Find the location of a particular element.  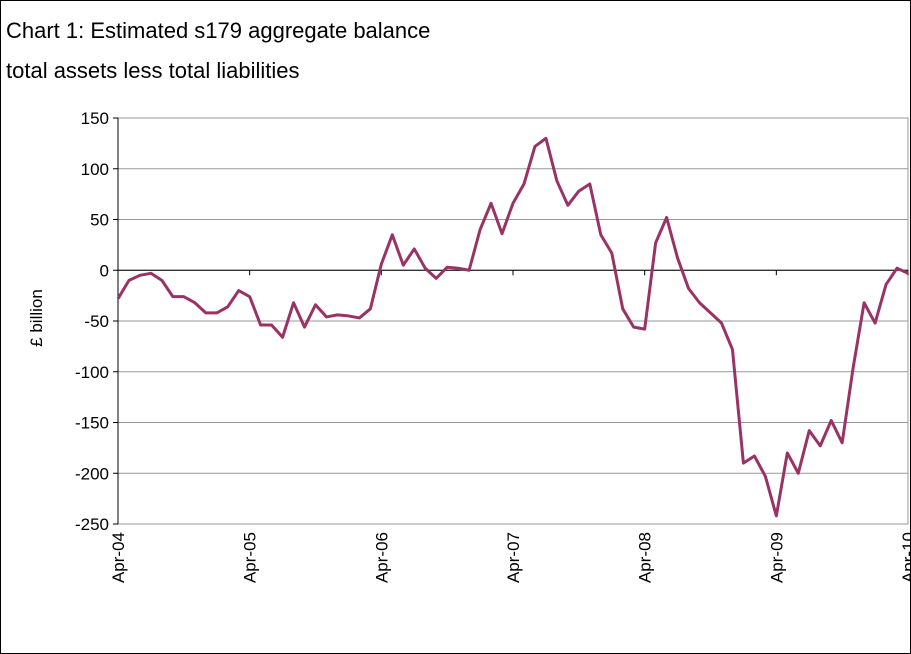

y-tick-label: -200 is located at coordinates (92, 473).